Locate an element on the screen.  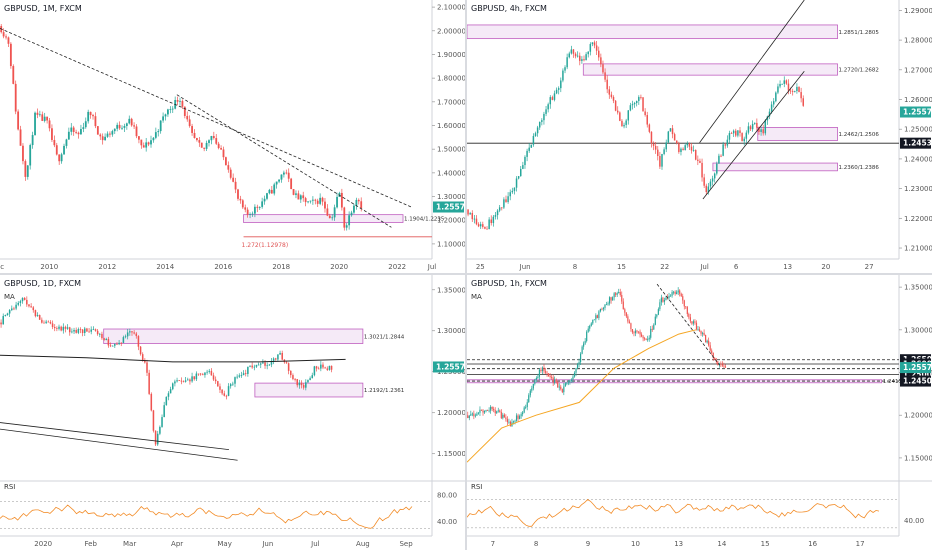
panel-divider-vertical is located at coordinates (466, 275).